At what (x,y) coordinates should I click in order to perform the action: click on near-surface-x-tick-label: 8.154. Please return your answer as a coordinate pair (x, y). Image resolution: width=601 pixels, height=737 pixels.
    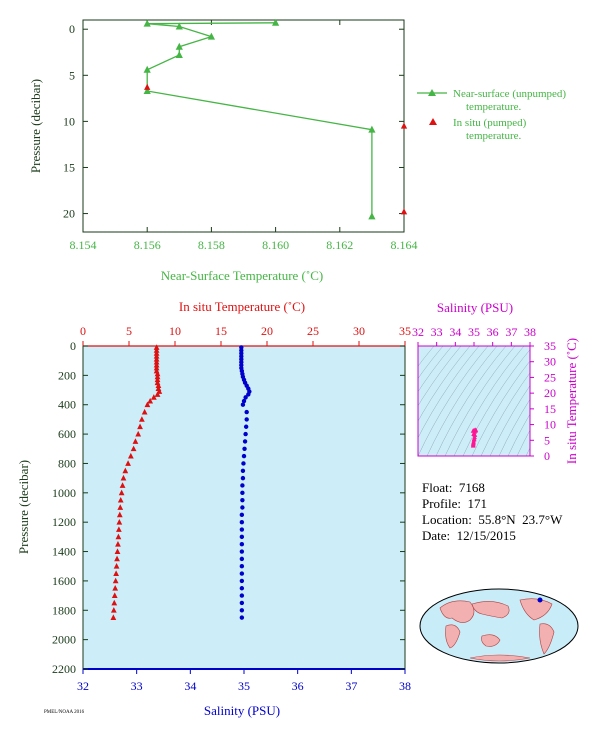
    Looking at the image, I should click on (83, 245).